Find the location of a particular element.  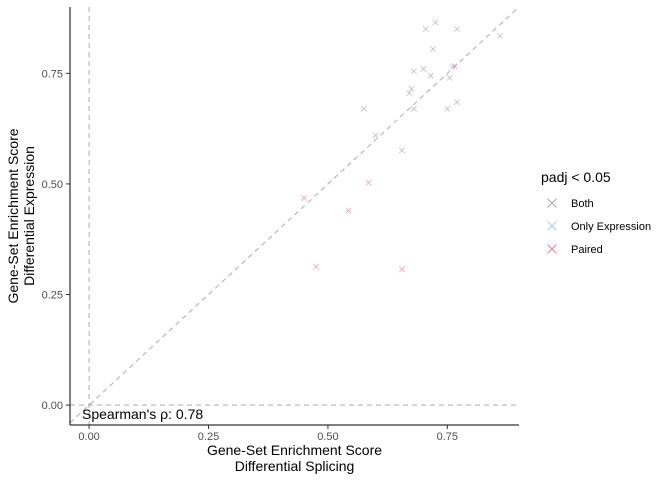

legend-title: padj < 0.05 is located at coordinates (576, 177).